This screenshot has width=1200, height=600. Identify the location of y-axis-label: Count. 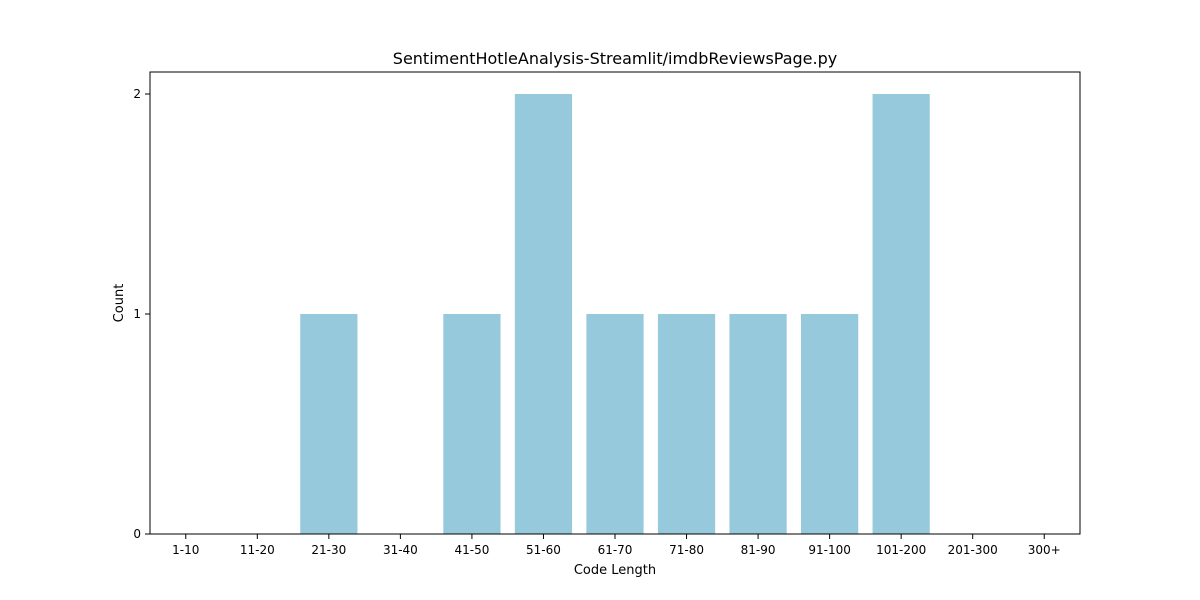
(119, 303).